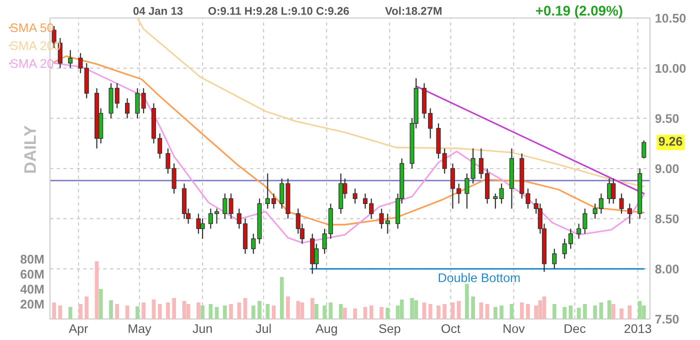  I want to click on y-tick-label: 20M, so click(32, 304).